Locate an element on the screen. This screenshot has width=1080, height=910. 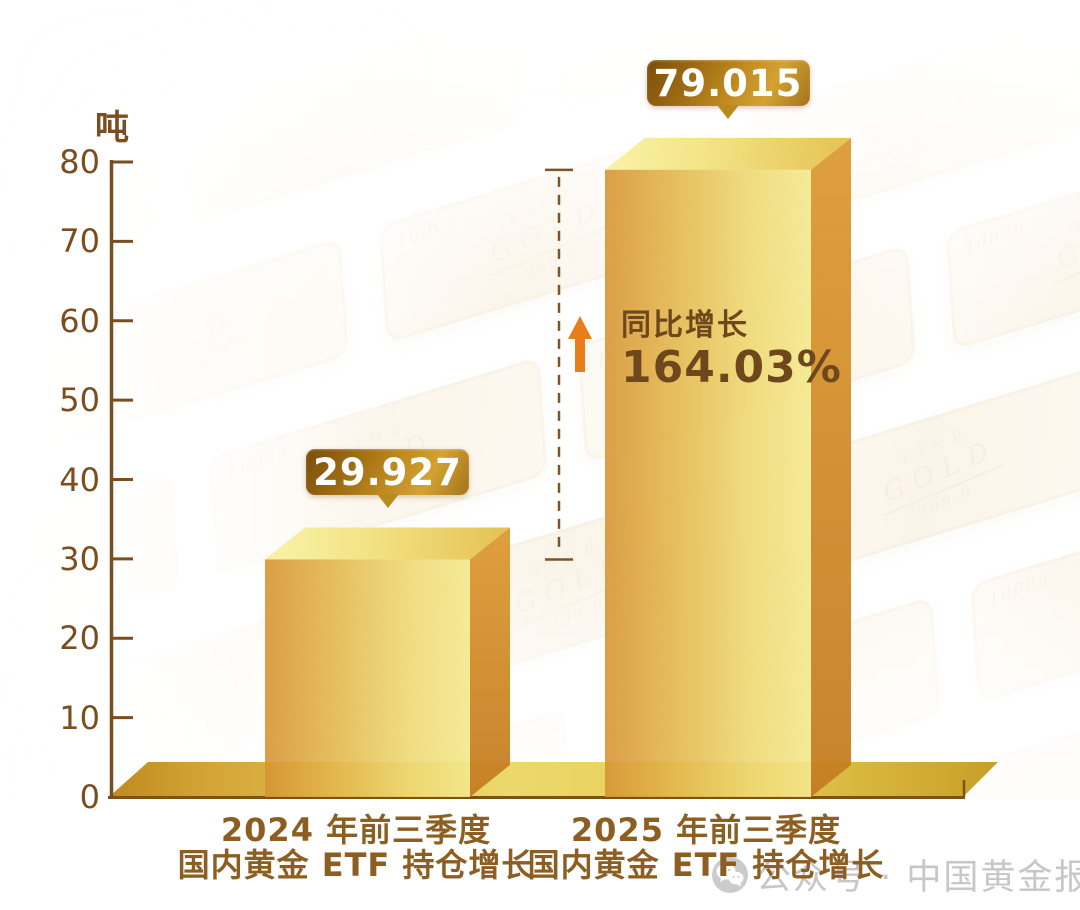
value-badge-2025-text: 79.015 is located at coordinates (728, 83).